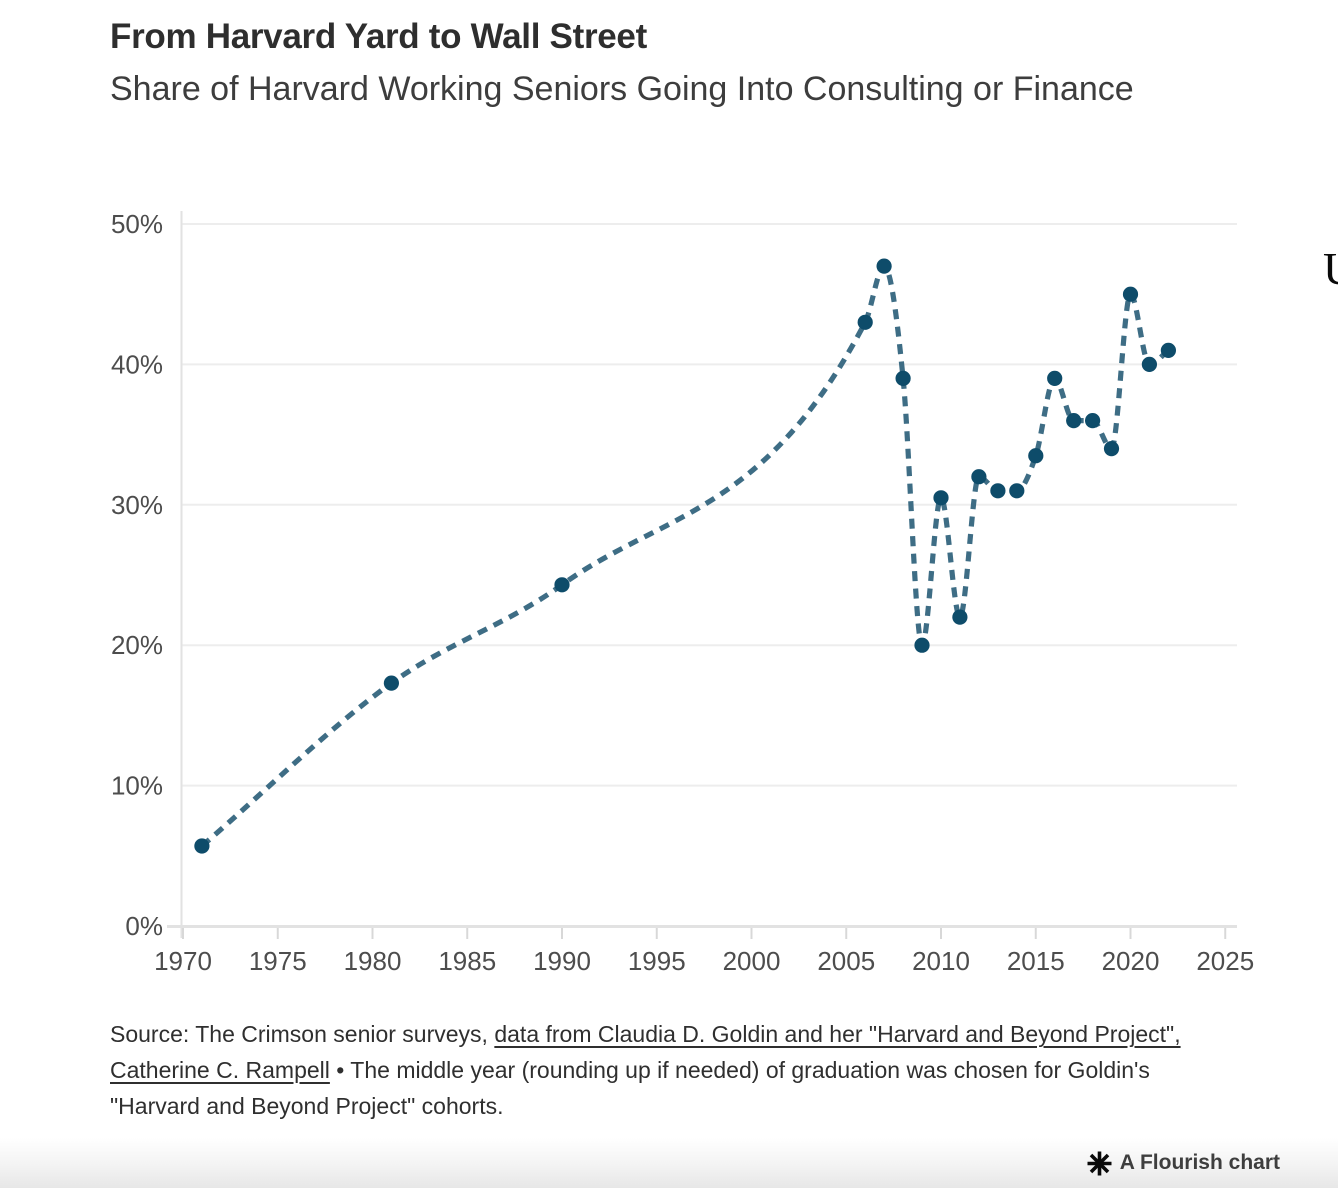  What do you see at coordinates (1017, 491) in the screenshot?
I see `data-point-2014` at bounding box center [1017, 491].